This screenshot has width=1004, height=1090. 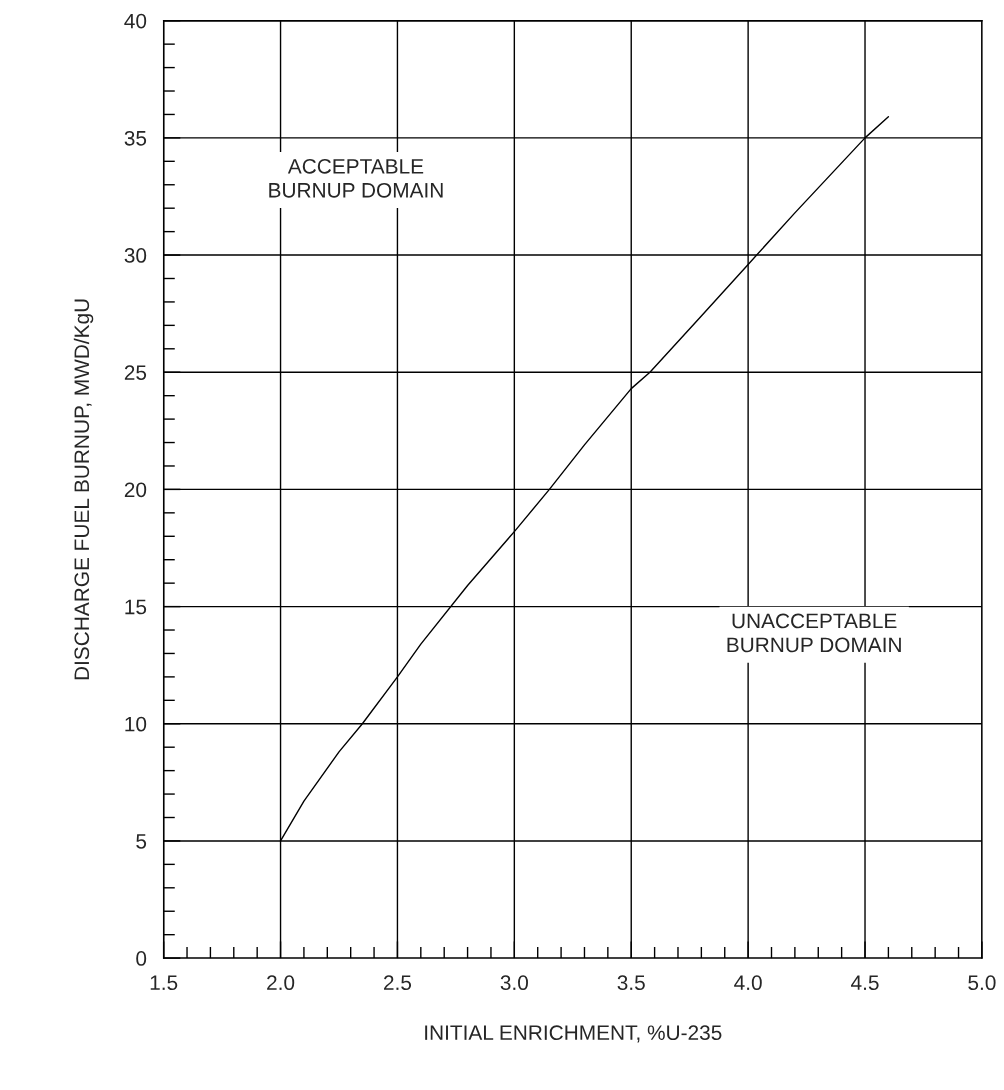 I want to click on y-tick-label: 35, so click(x=135, y=138).